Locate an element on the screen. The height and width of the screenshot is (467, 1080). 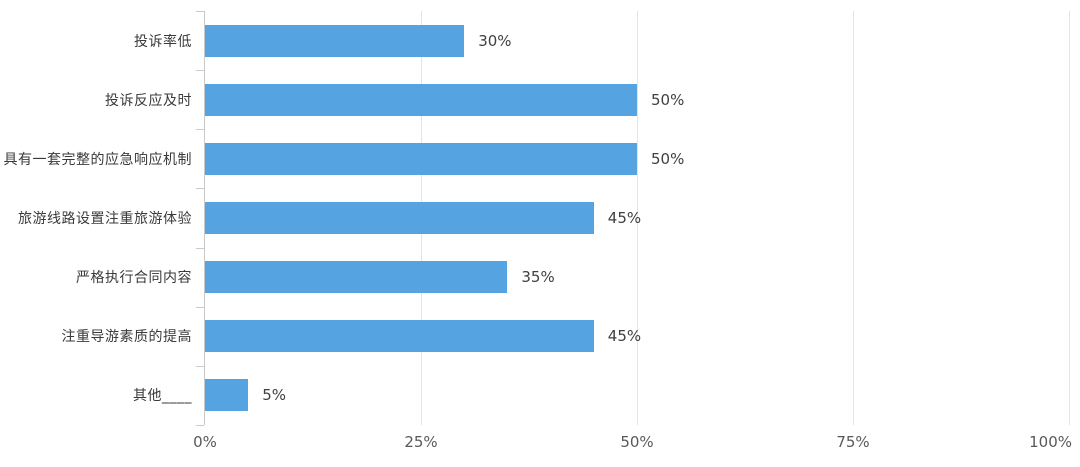
x-tick-label: 100% is located at coordinates (1050, 442).